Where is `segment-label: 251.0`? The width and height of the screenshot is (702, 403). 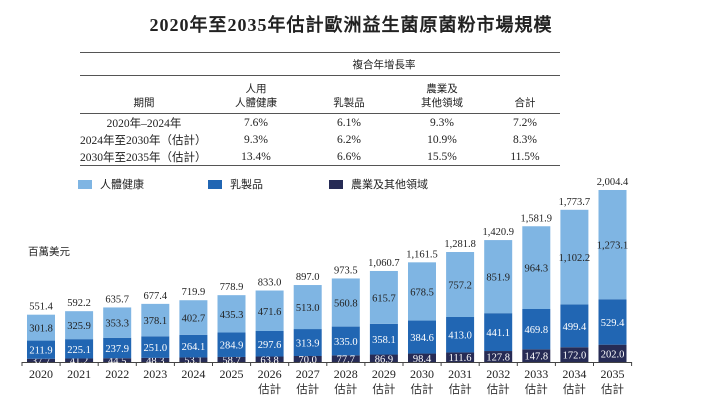 segment-label: 251.0 is located at coordinates (155, 348).